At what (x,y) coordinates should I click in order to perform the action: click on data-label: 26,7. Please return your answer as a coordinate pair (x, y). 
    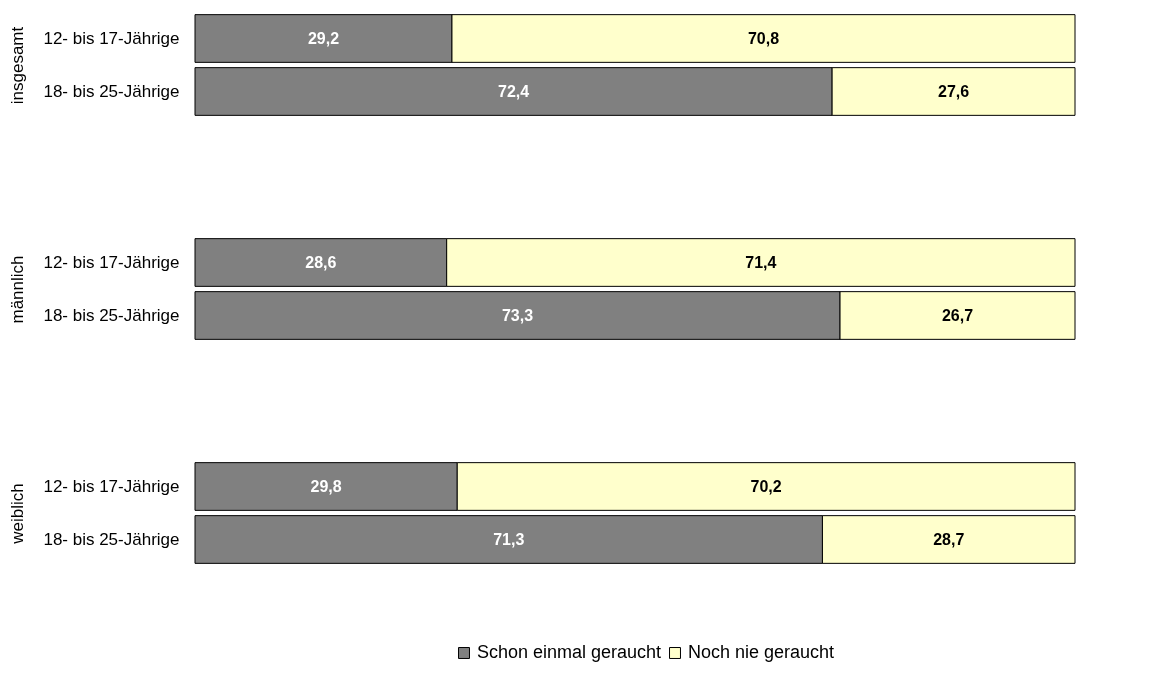
    Looking at the image, I should click on (957, 315).